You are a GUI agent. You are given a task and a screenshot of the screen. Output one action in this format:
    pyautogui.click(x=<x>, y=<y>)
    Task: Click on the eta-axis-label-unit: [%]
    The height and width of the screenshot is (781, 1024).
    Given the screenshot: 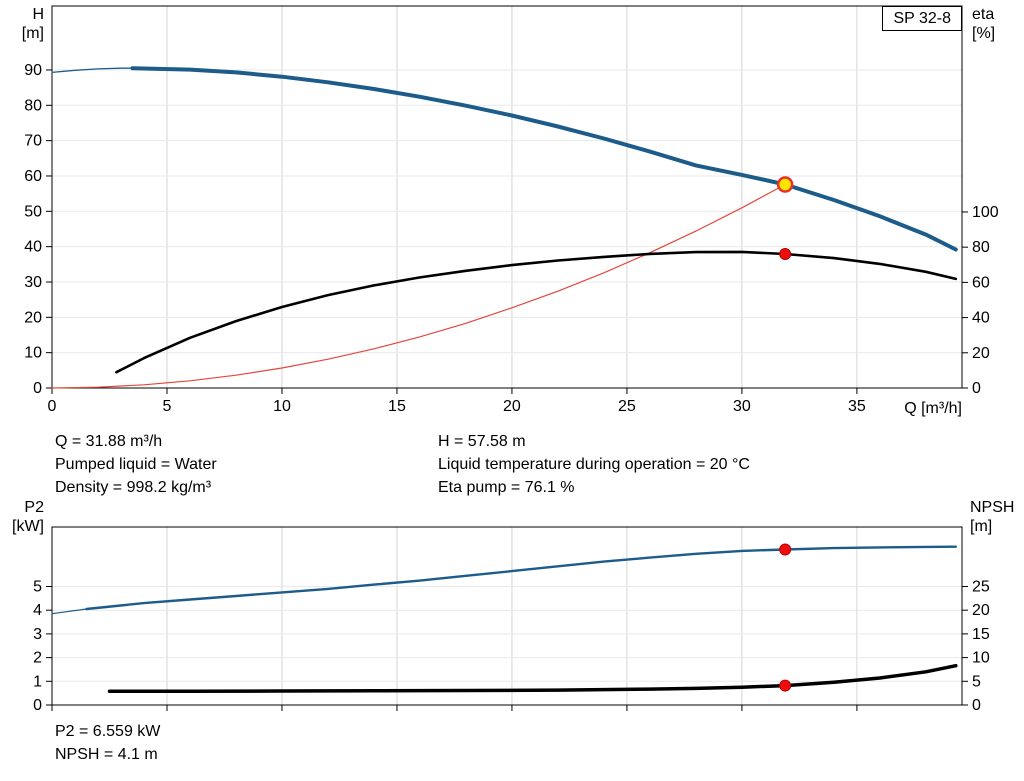 What is the action you would take?
    pyautogui.click(x=984, y=33)
    